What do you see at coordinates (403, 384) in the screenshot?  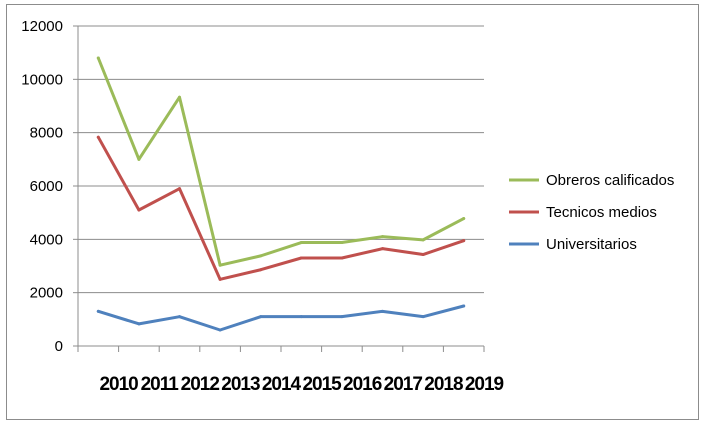 I see `x-tick-label: 2017` at bounding box center [403, 384].